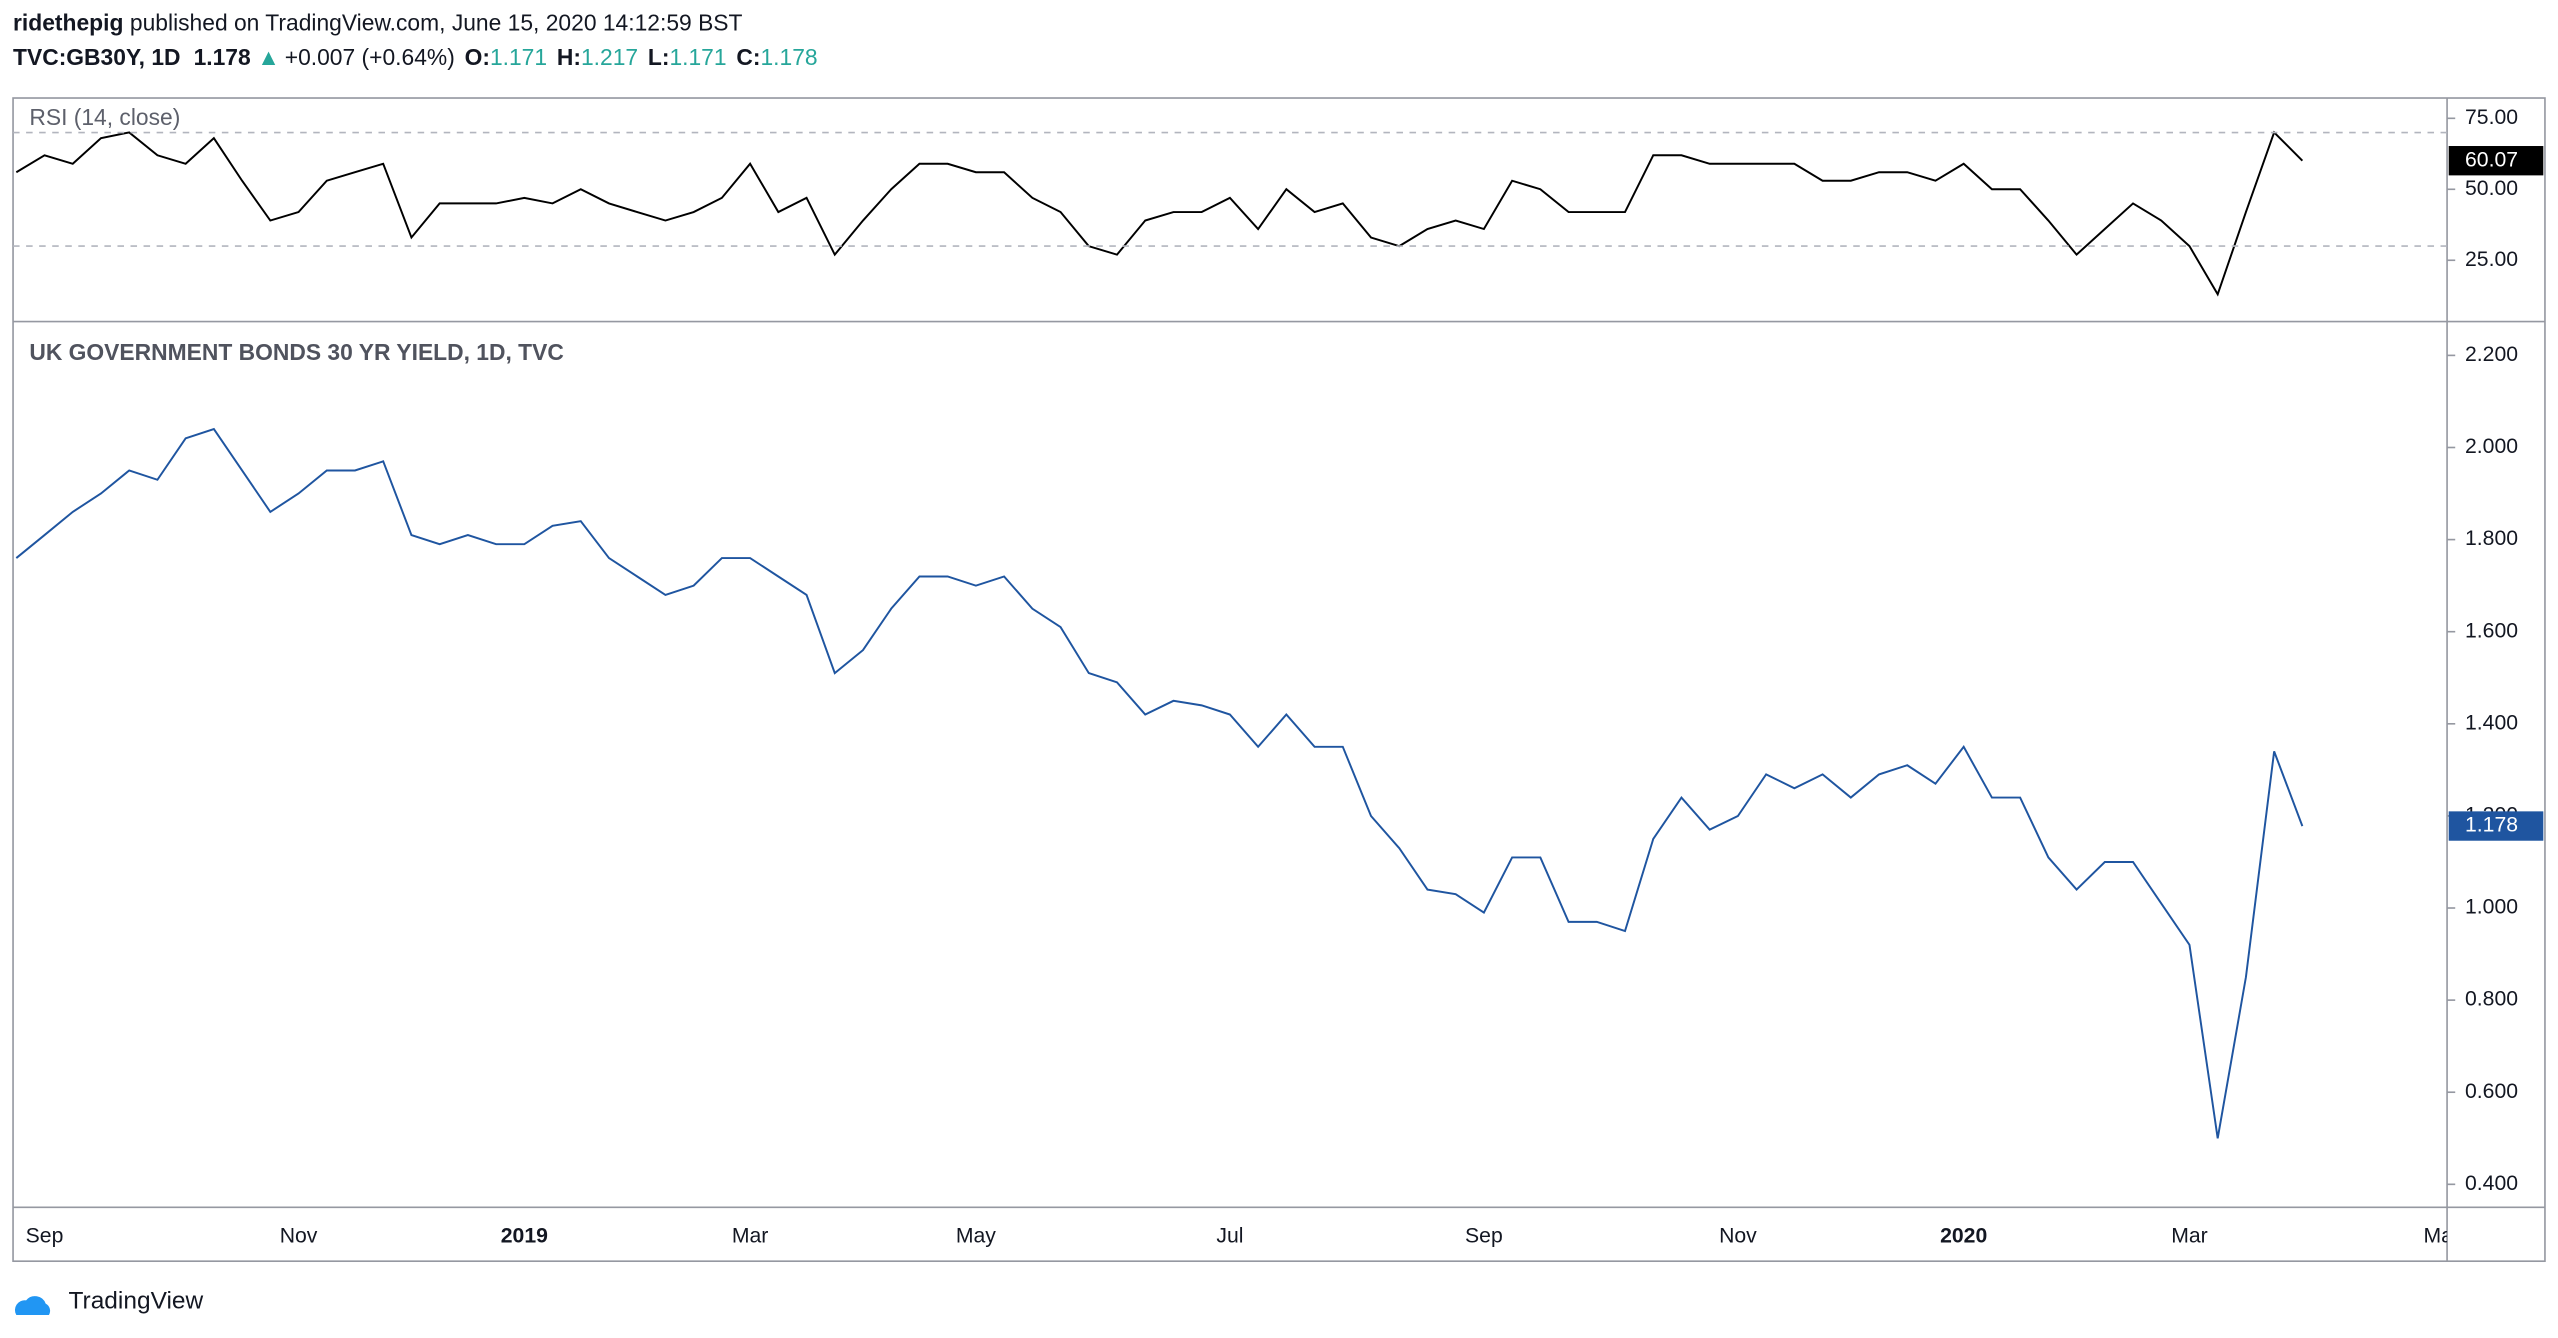 This screenshot has width=2558, height=1338. I want to click on y-tick-label: 2.200, so click(2491, 354).